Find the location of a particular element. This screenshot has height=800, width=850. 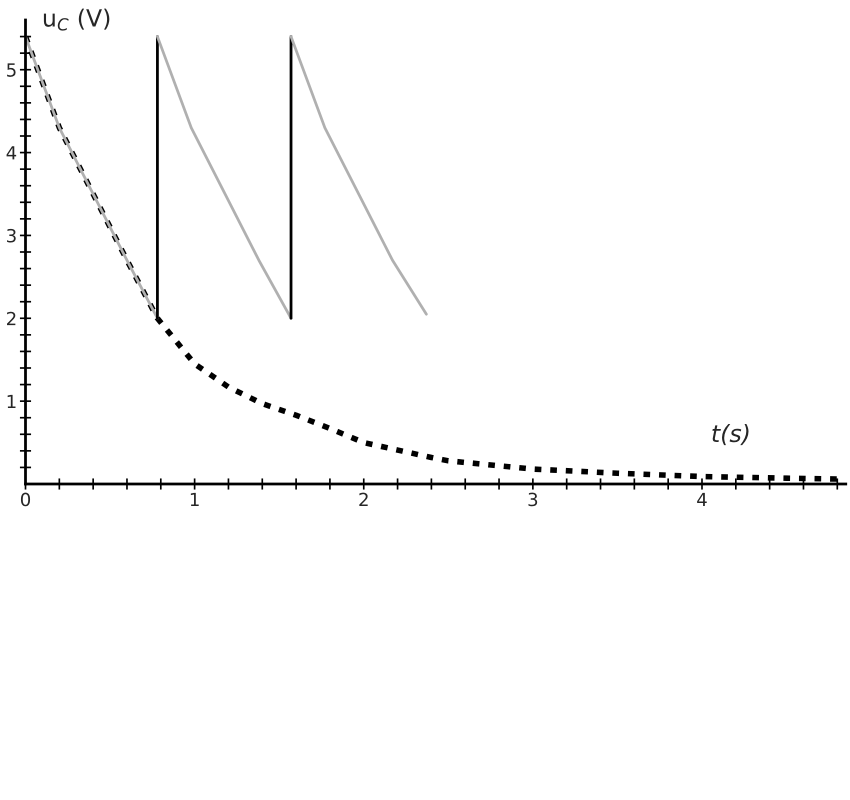

y-tick-label: 3 is located at coordinates (11, 235).